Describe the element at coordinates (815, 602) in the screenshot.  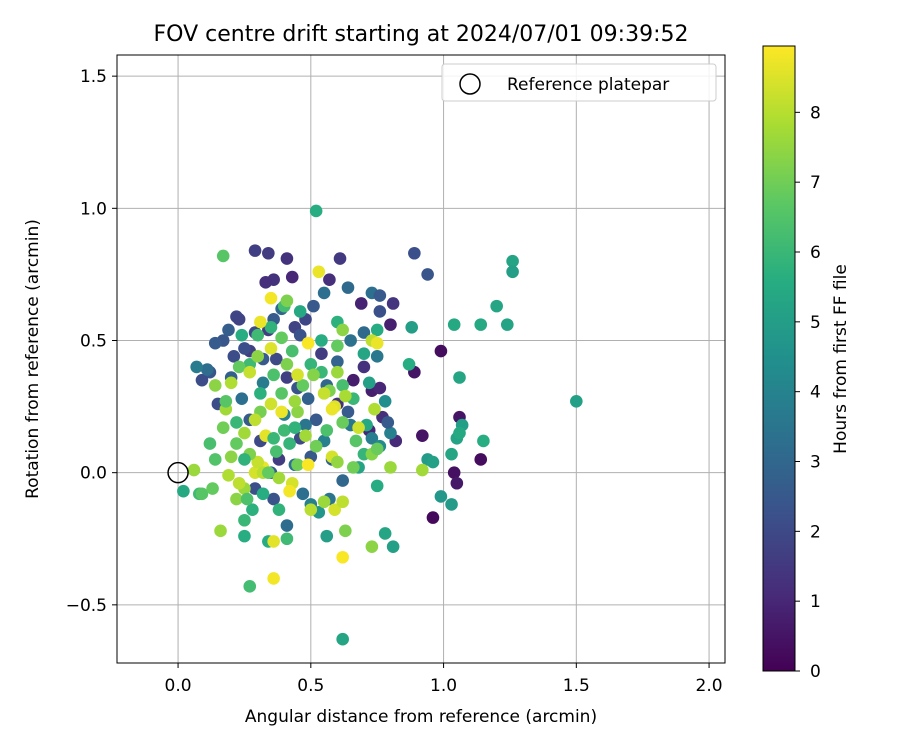
I see `colorbar-tick-label: 1` at that location.